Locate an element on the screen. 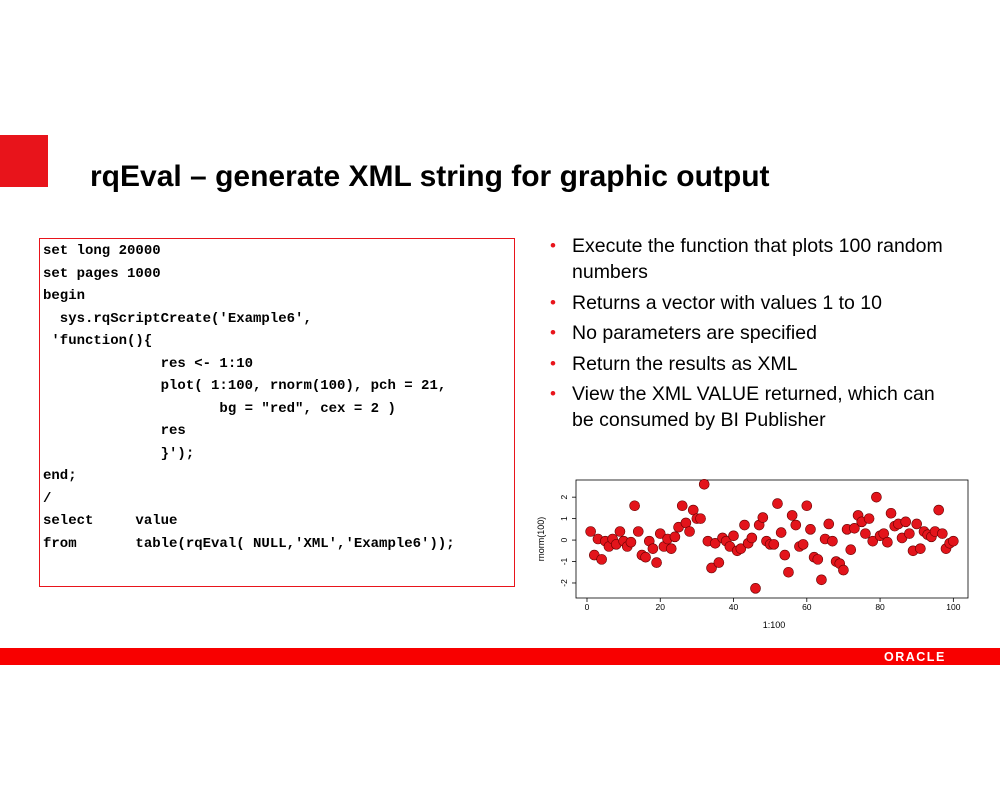  footer-bar is located at coordinates (500, 656).